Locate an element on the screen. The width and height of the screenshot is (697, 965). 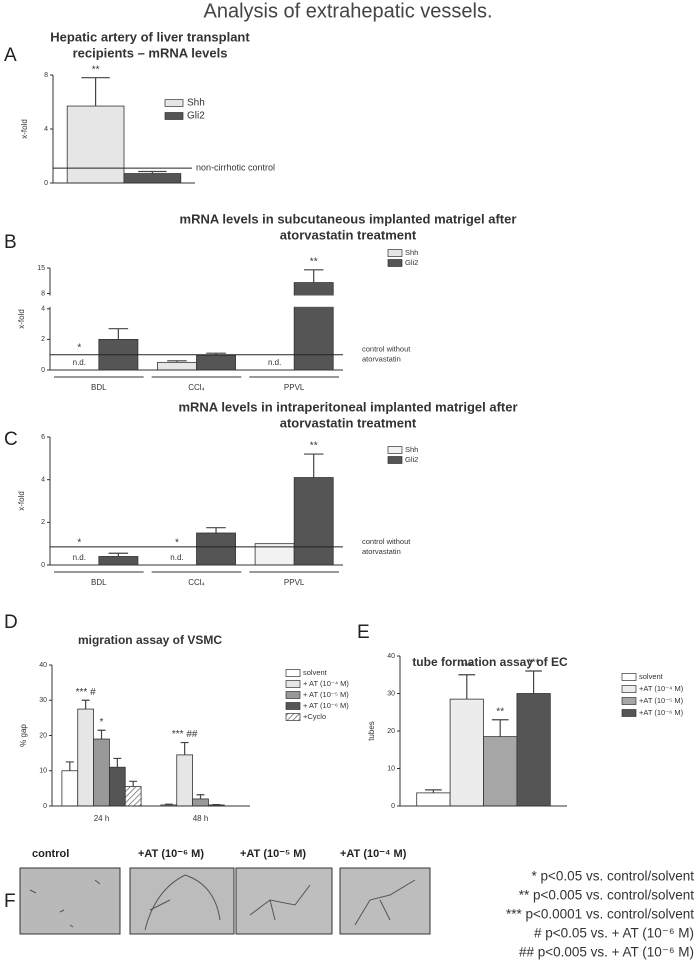
y-tick-label: 30 is located at coordinates (43, 700).